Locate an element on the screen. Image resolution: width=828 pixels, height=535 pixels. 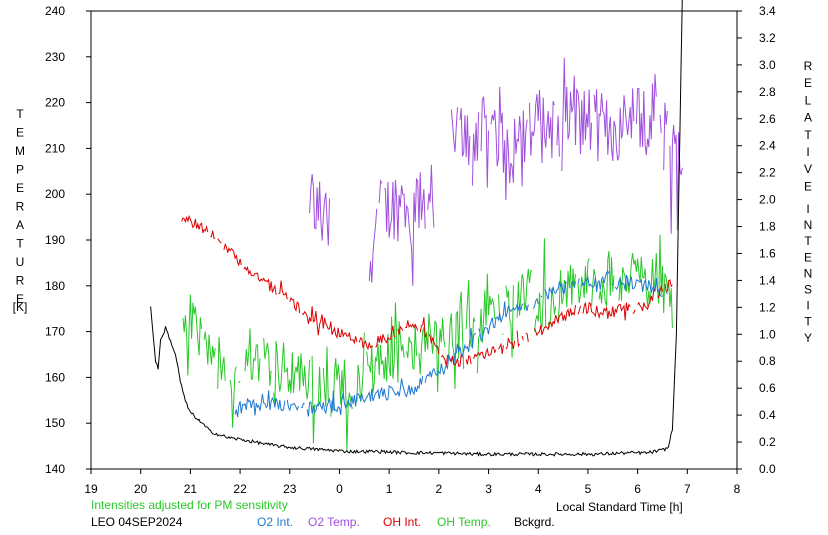
right-tick-label: 0.4 is located at coordinates (767, 415).